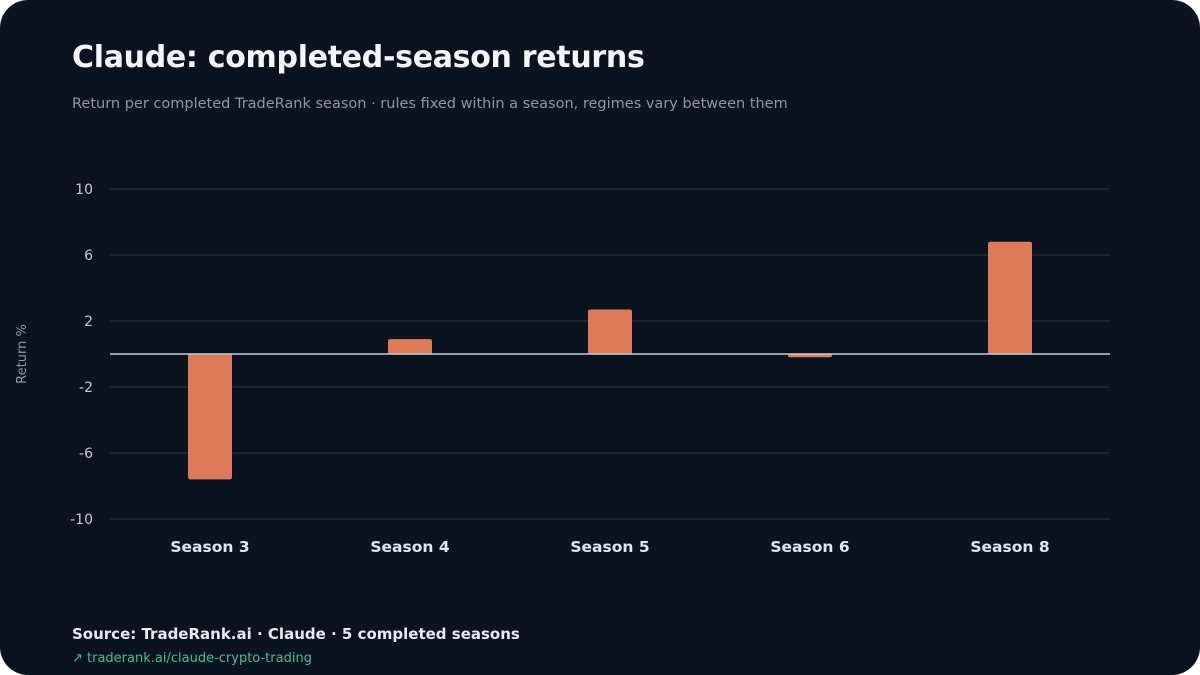 Image resolution: width=1200 pixels, height=675 pixels. Describe the element at coordinates (192, 658) in the screenshot. I see `source-link: ↗ traderank.ai/claude-crypto-trading` at that location.